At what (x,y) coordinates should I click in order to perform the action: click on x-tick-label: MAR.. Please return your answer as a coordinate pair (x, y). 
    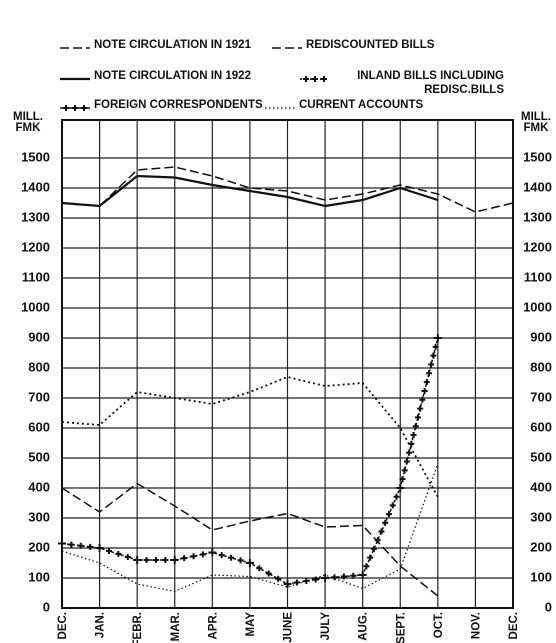
    Looking at the image, I should click on (176, 626).